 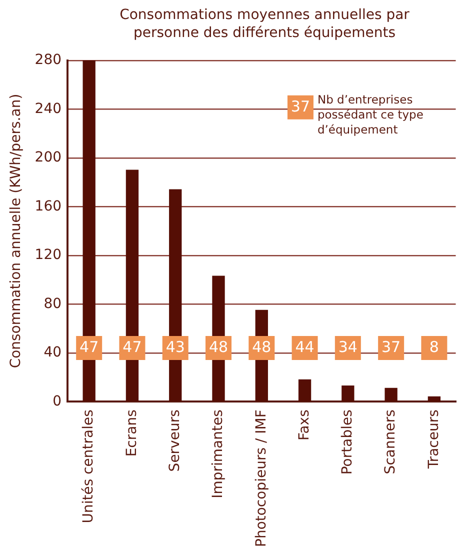 I want to click on annotation: 44, so click(x=304, y=347).